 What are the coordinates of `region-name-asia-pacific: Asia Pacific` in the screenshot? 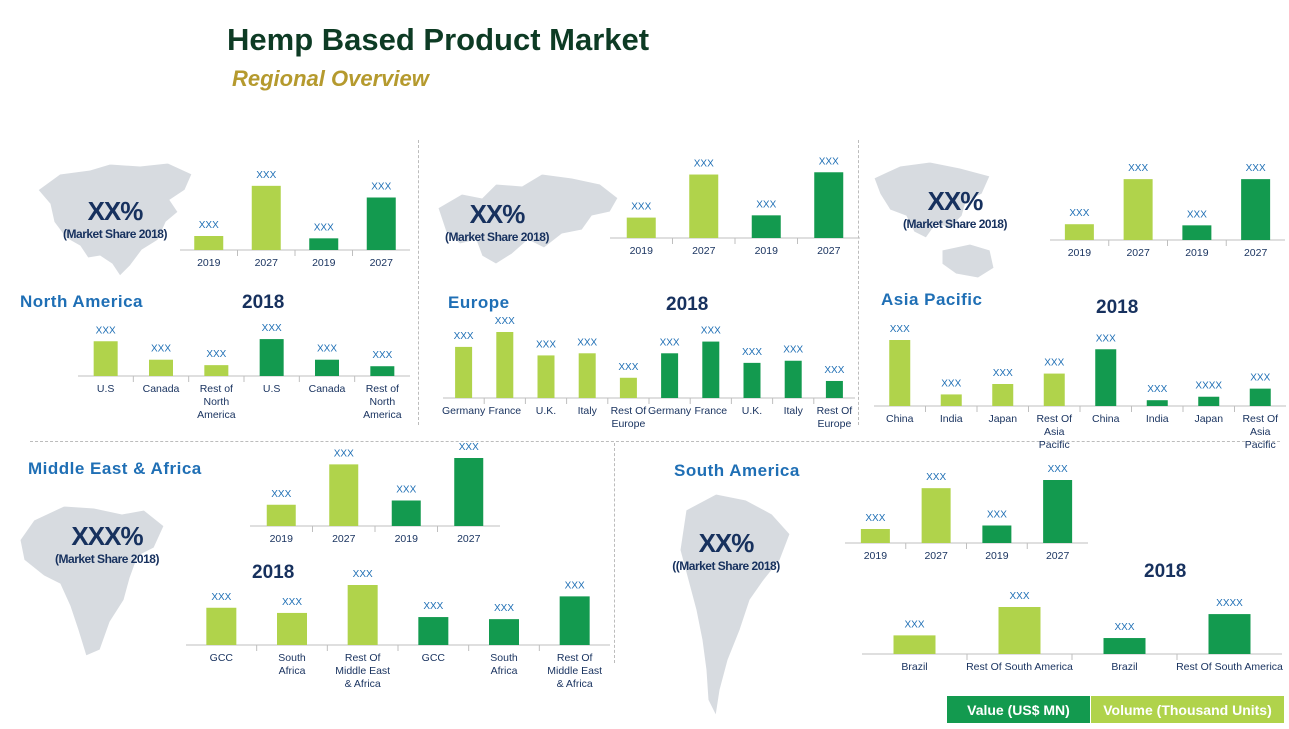 It's located at (932, 299).